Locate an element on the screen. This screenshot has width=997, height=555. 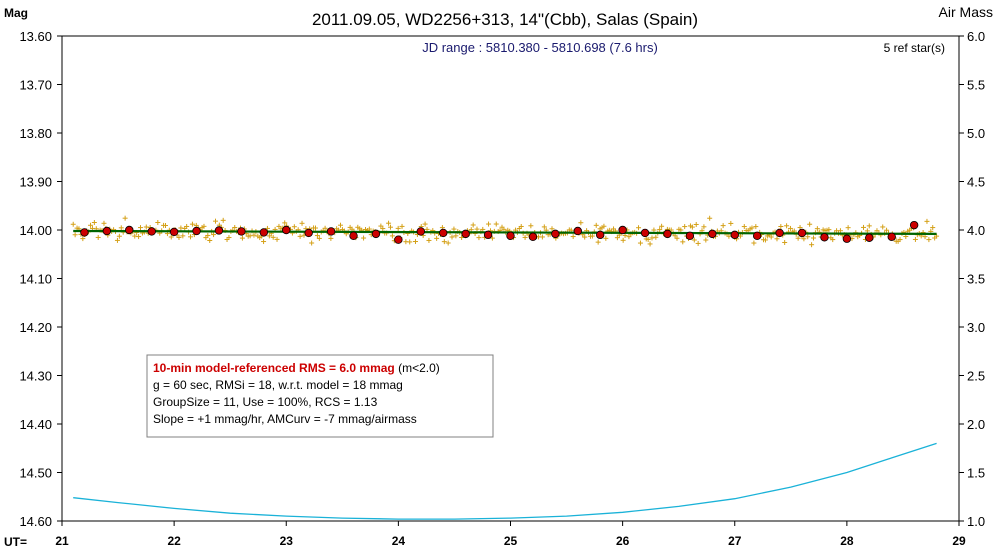
right-tick-label: 1.0 is located at coordinates (976, 521).